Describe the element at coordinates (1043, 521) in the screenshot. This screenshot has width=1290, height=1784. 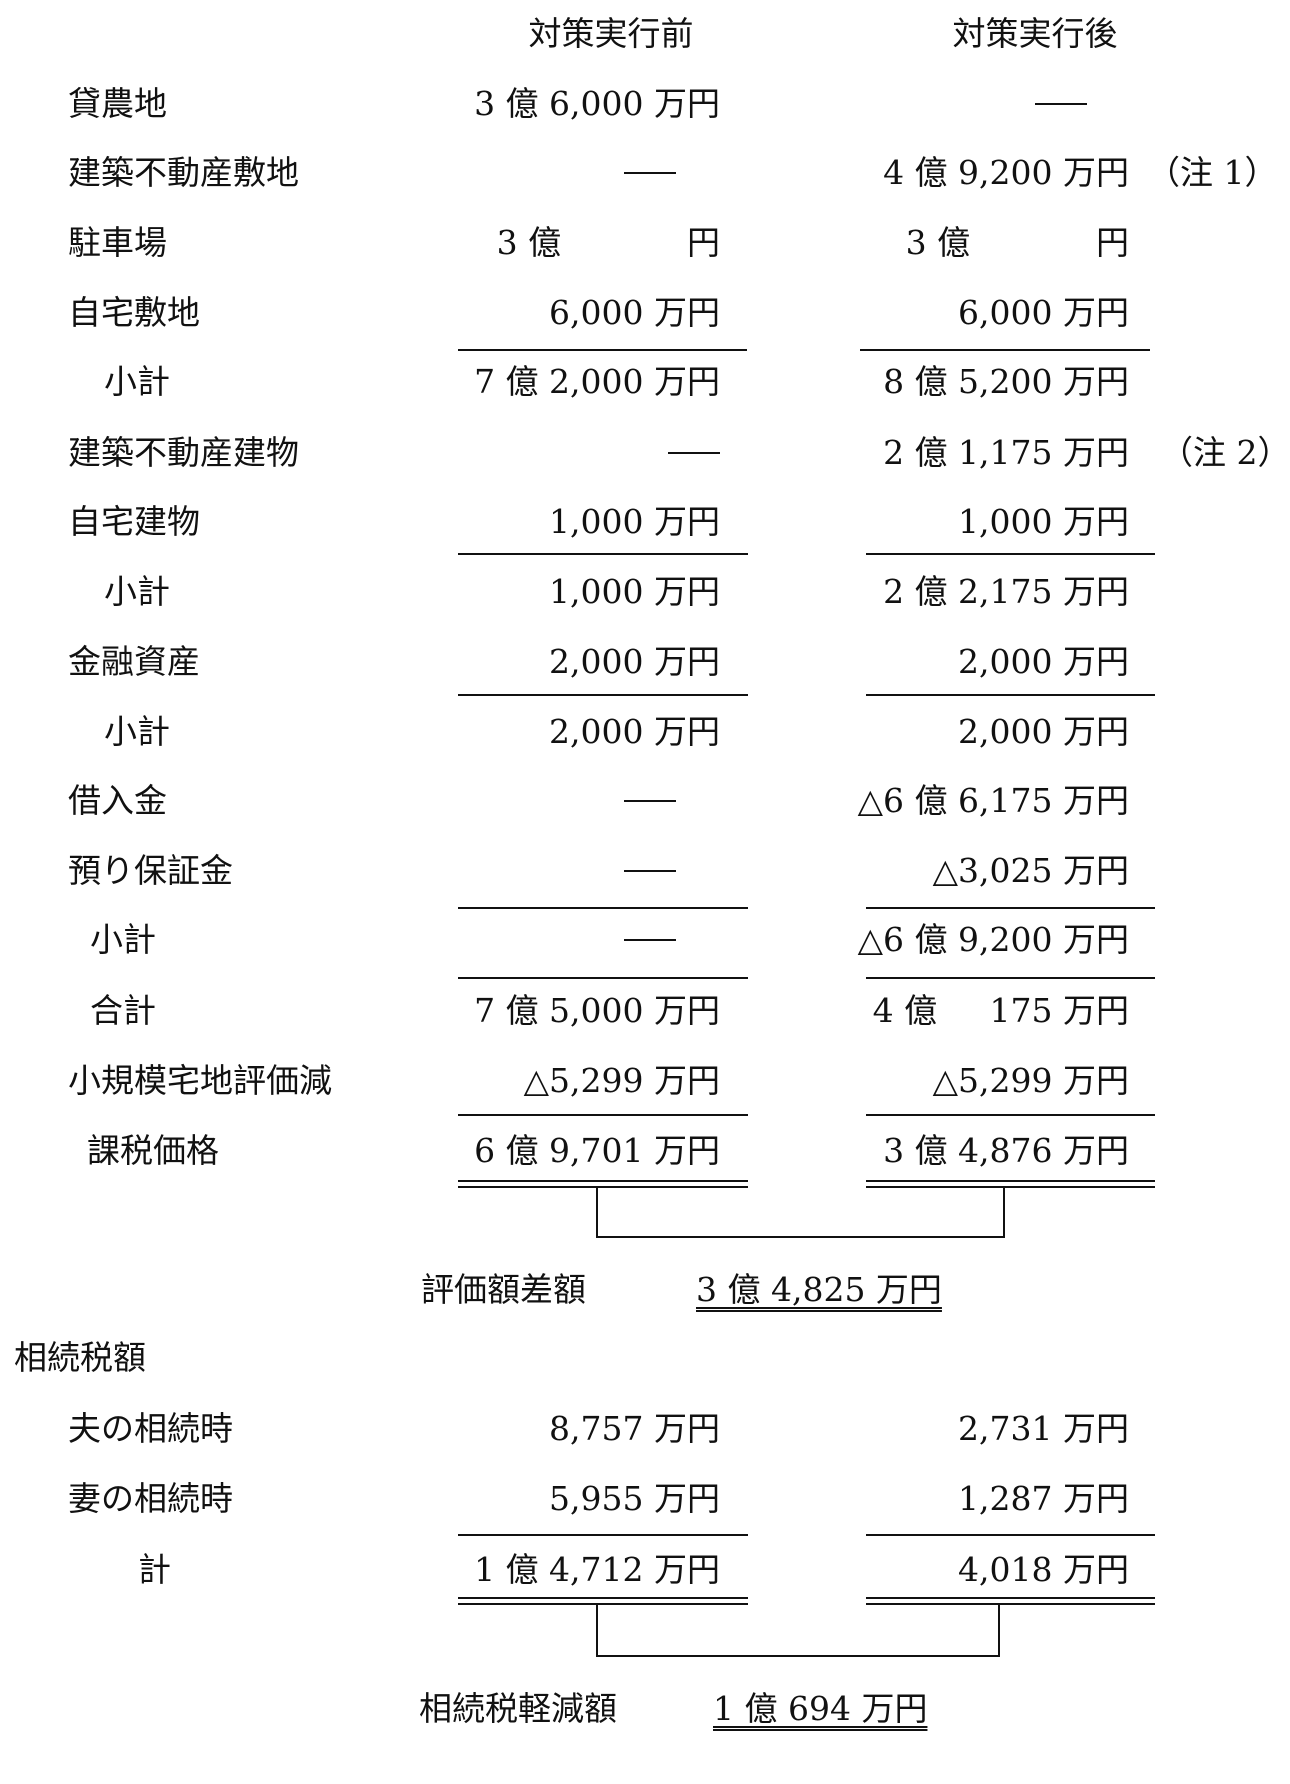
I see `amount-after: 1,000 万円` at that location.